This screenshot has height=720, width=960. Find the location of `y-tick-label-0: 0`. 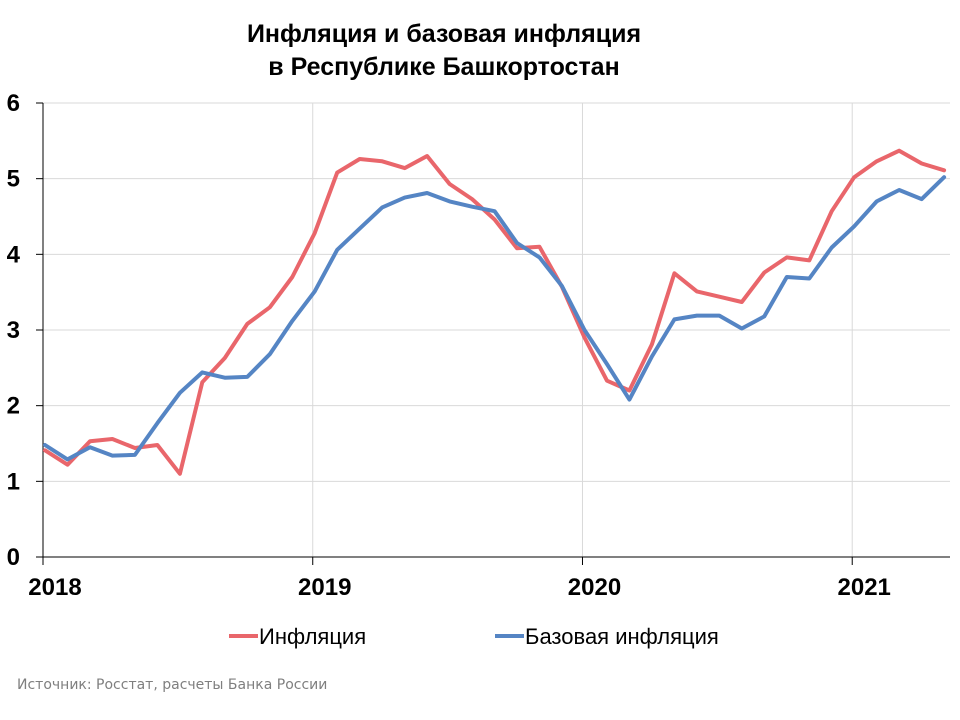

y-tick-label-0: 0 is located at coordinates (13, 557).